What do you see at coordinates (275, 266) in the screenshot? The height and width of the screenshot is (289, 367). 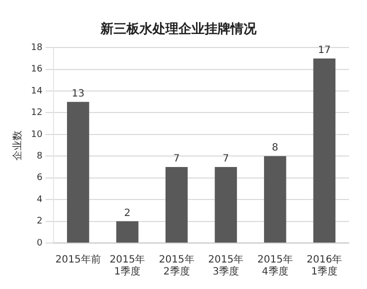 I see `x-tick-label: 2015年 4季度` at bounding box center [275, 266].